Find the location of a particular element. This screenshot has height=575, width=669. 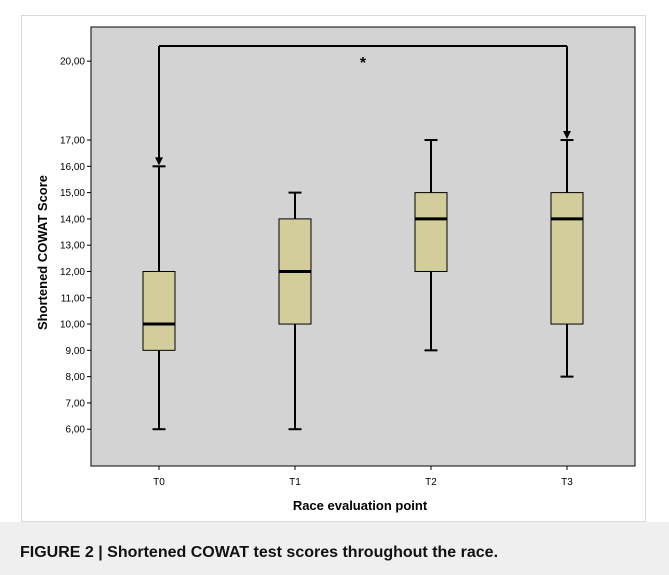

box-t2 is located at coordinates (431, 245).